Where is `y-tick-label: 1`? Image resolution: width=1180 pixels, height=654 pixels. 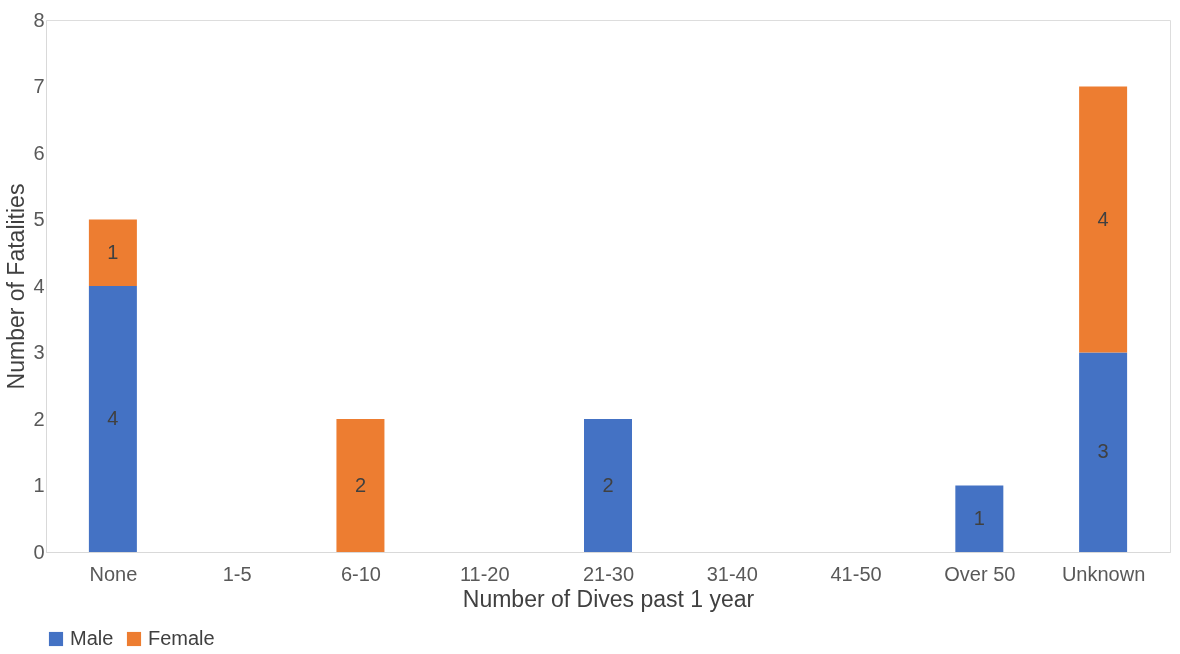 y-tick-label: 1 is located at coordinates (39, 485).